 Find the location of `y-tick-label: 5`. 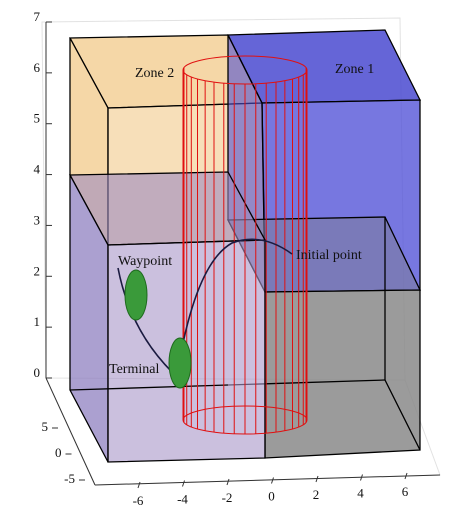

y-tick-label: 5 is located at coordinates (45, 426).